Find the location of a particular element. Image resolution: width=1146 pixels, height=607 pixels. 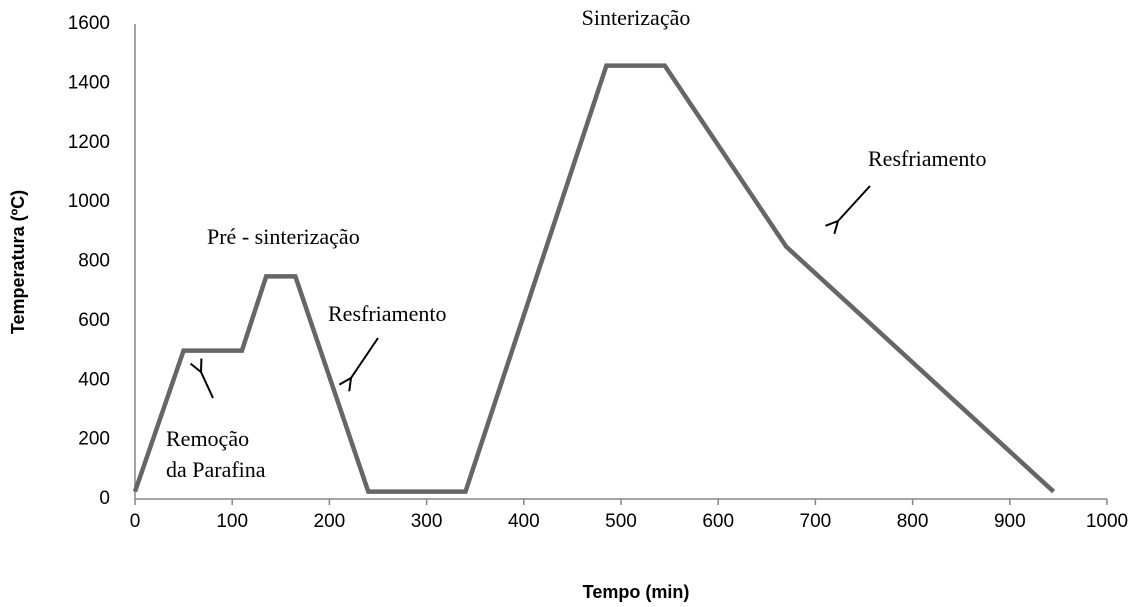

x-axis-label: Tempo (min) is located at coordinates (636, 592).